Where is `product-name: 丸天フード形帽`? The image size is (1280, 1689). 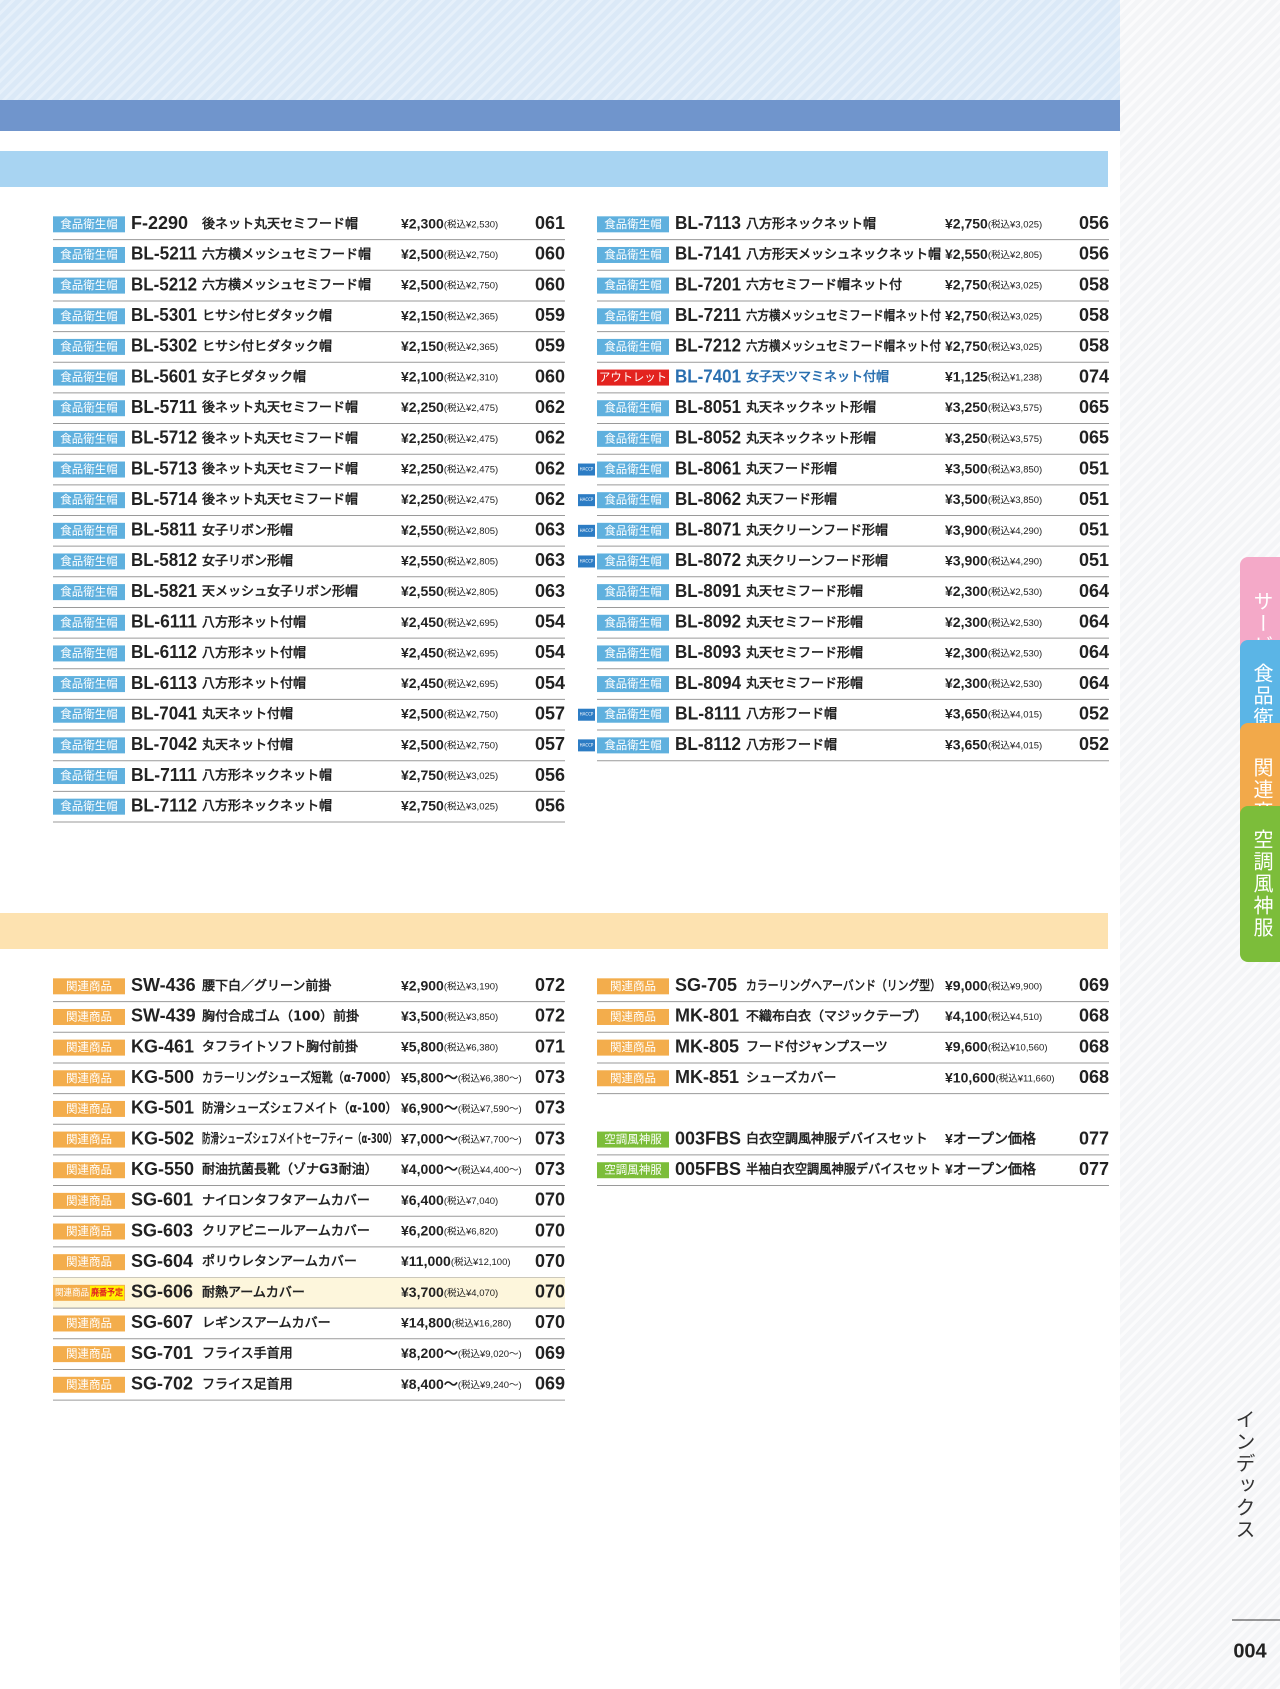
product-name: 丸天フード形帽 is located at coordinates (791, 469).